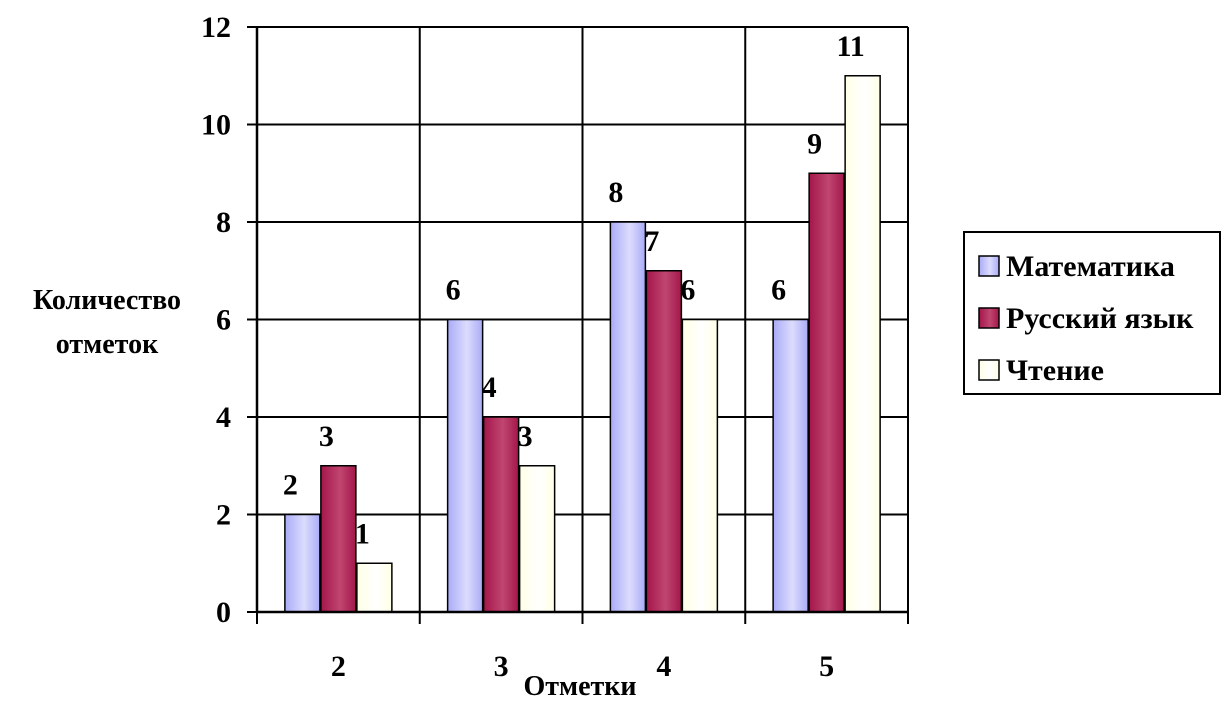 This screenshot has height=707, width=1221. What do you see at coordinates (850, 46) in the screenshot?
I see `data-label: 11` at bounding box center [850, 46].